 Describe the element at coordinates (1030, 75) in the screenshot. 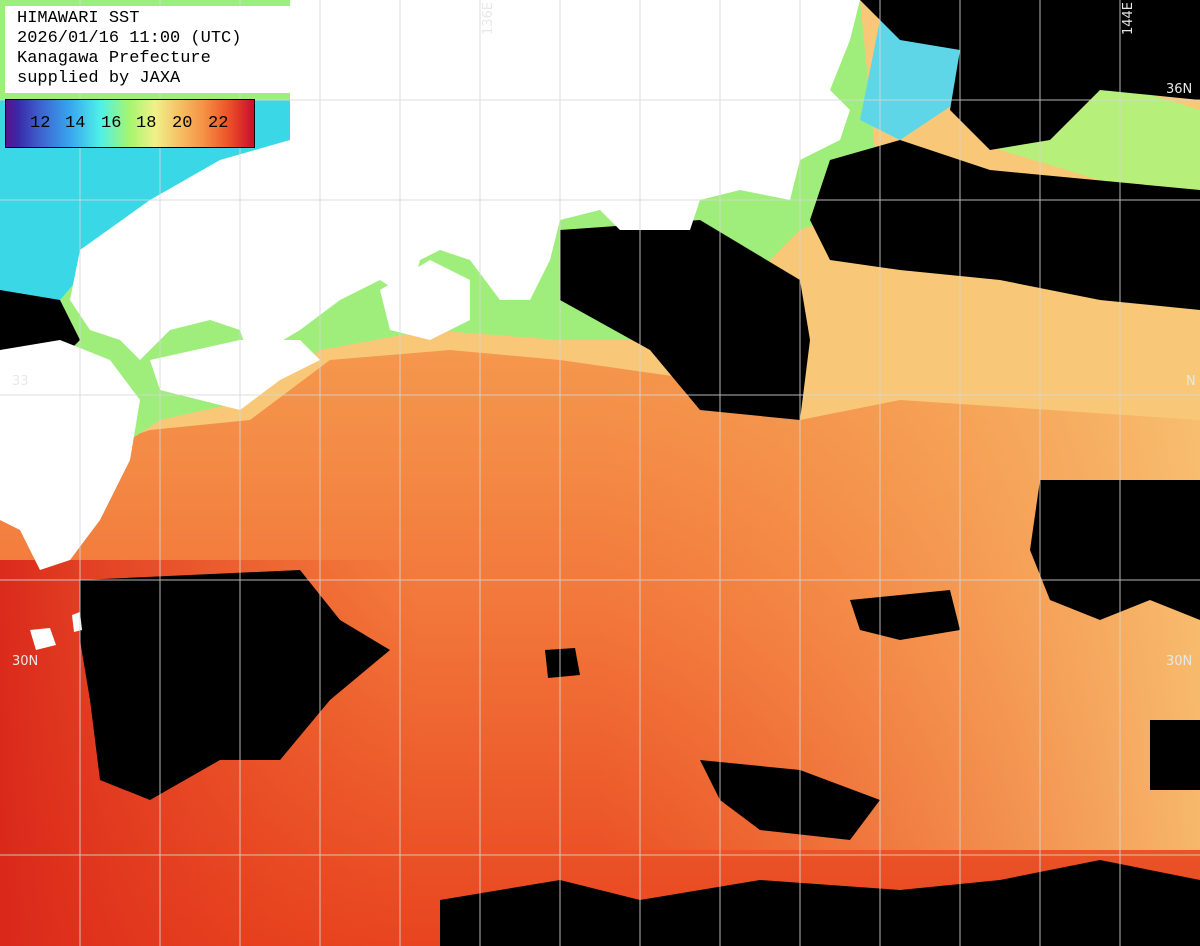

I see `cloud-mask-north` at that location.